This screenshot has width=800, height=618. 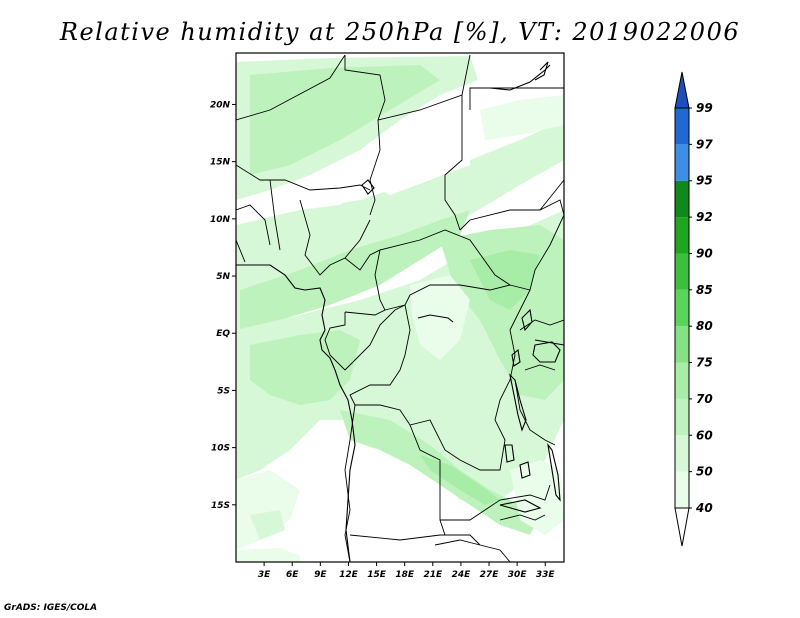 What do you see at coordinates (420, 160) in the screenshot?
I see `humidity-gap-northcentral` at bounding box center [420, 160].